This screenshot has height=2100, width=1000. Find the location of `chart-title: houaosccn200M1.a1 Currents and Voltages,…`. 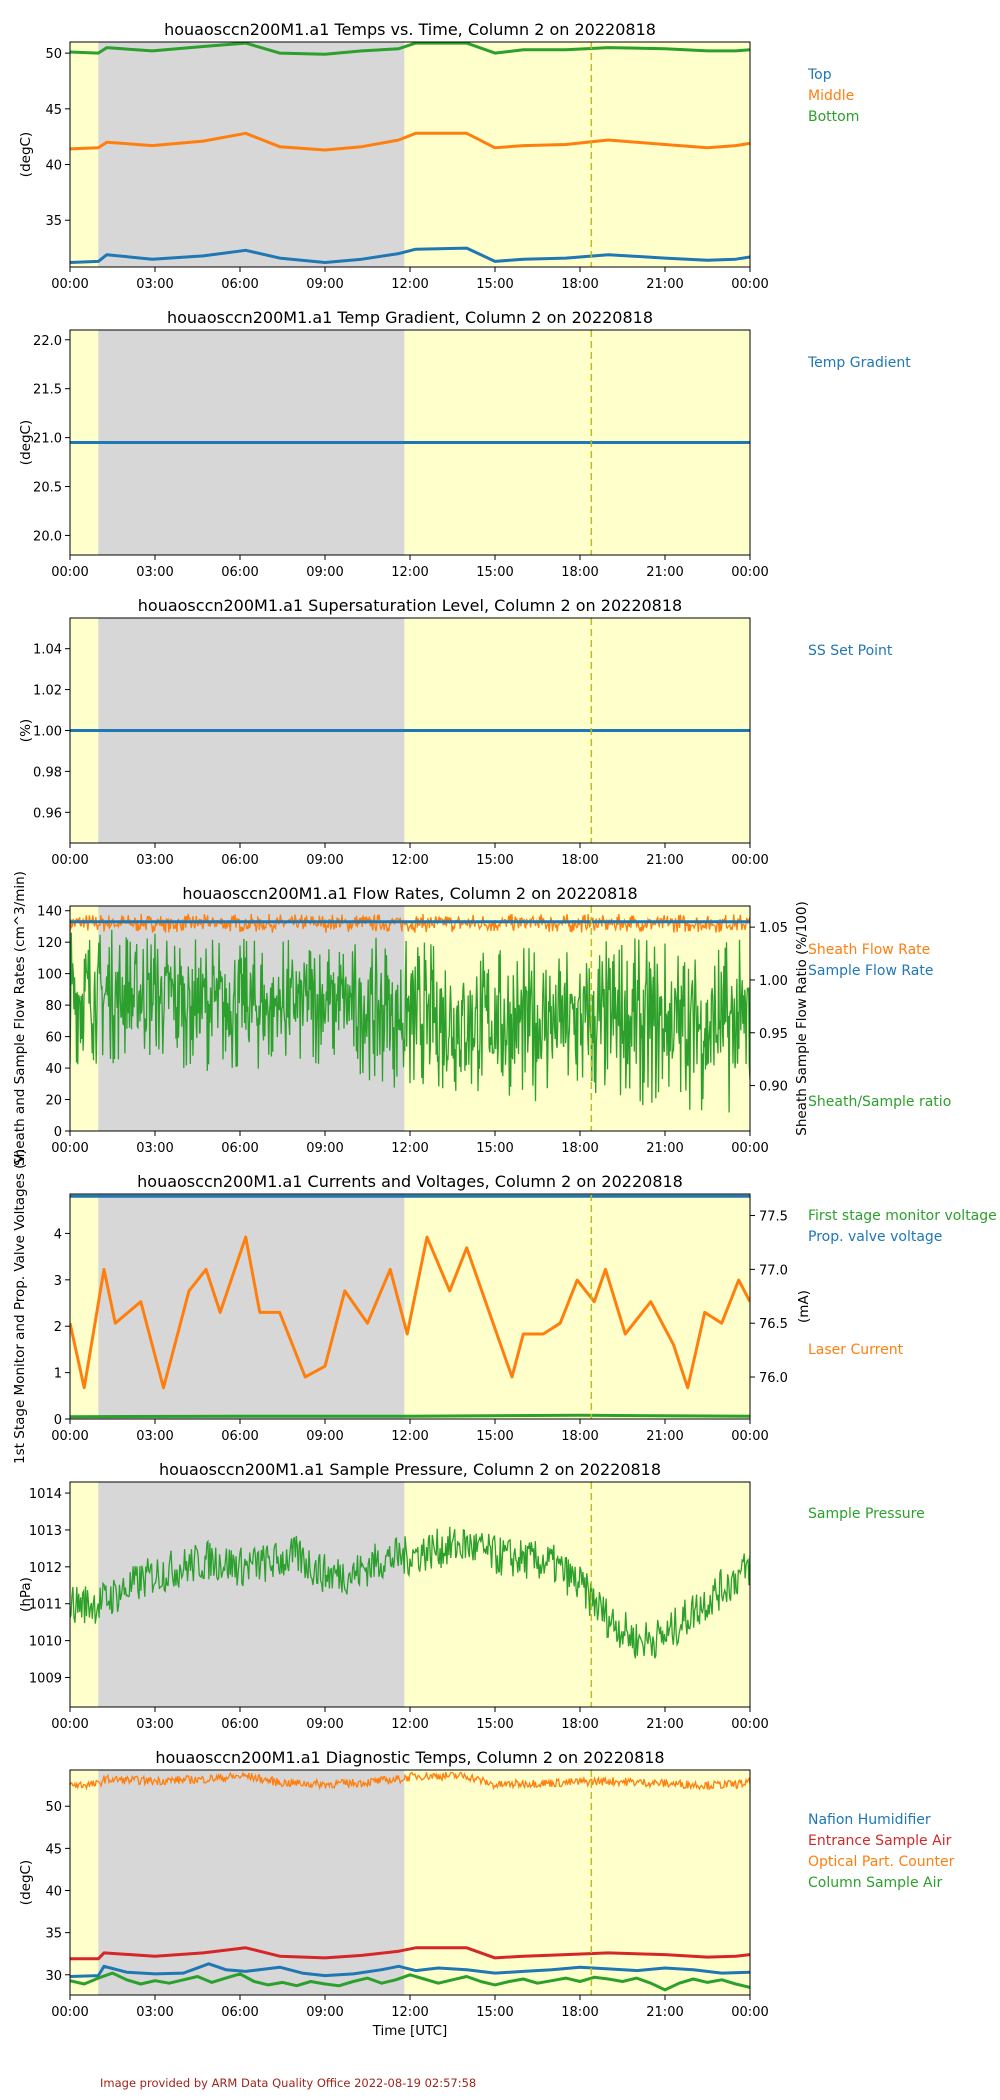

chart-title: houaosccn200M1.a1 Currents and Voltages,… is located at coordinates (410, 1181).